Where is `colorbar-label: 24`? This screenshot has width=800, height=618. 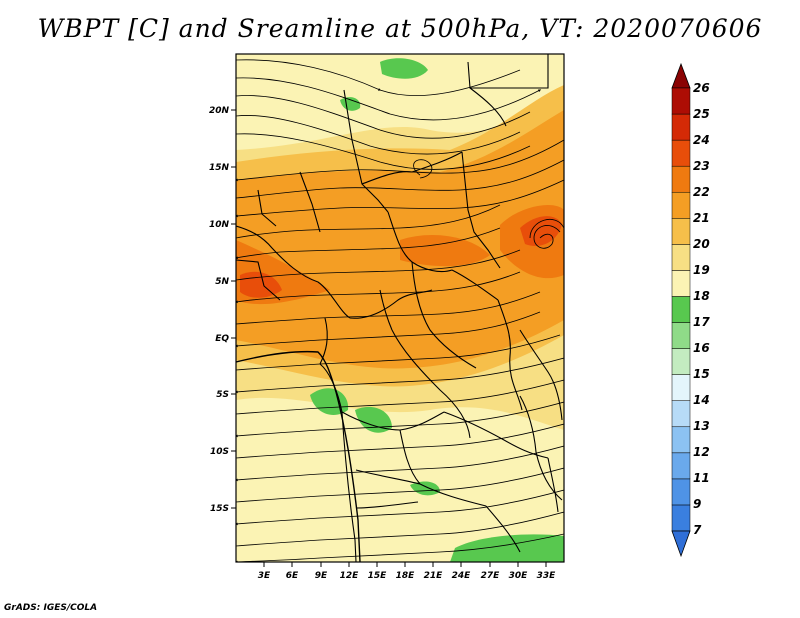
colorbar-label: 24 is located at coordinates (701, 140).